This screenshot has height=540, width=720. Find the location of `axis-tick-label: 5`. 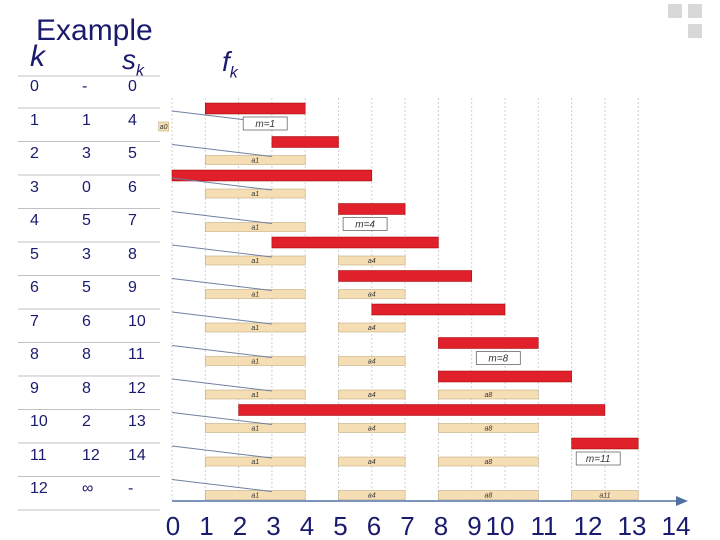

axis-tick-label: 5 is located at coordinates (340, 525).